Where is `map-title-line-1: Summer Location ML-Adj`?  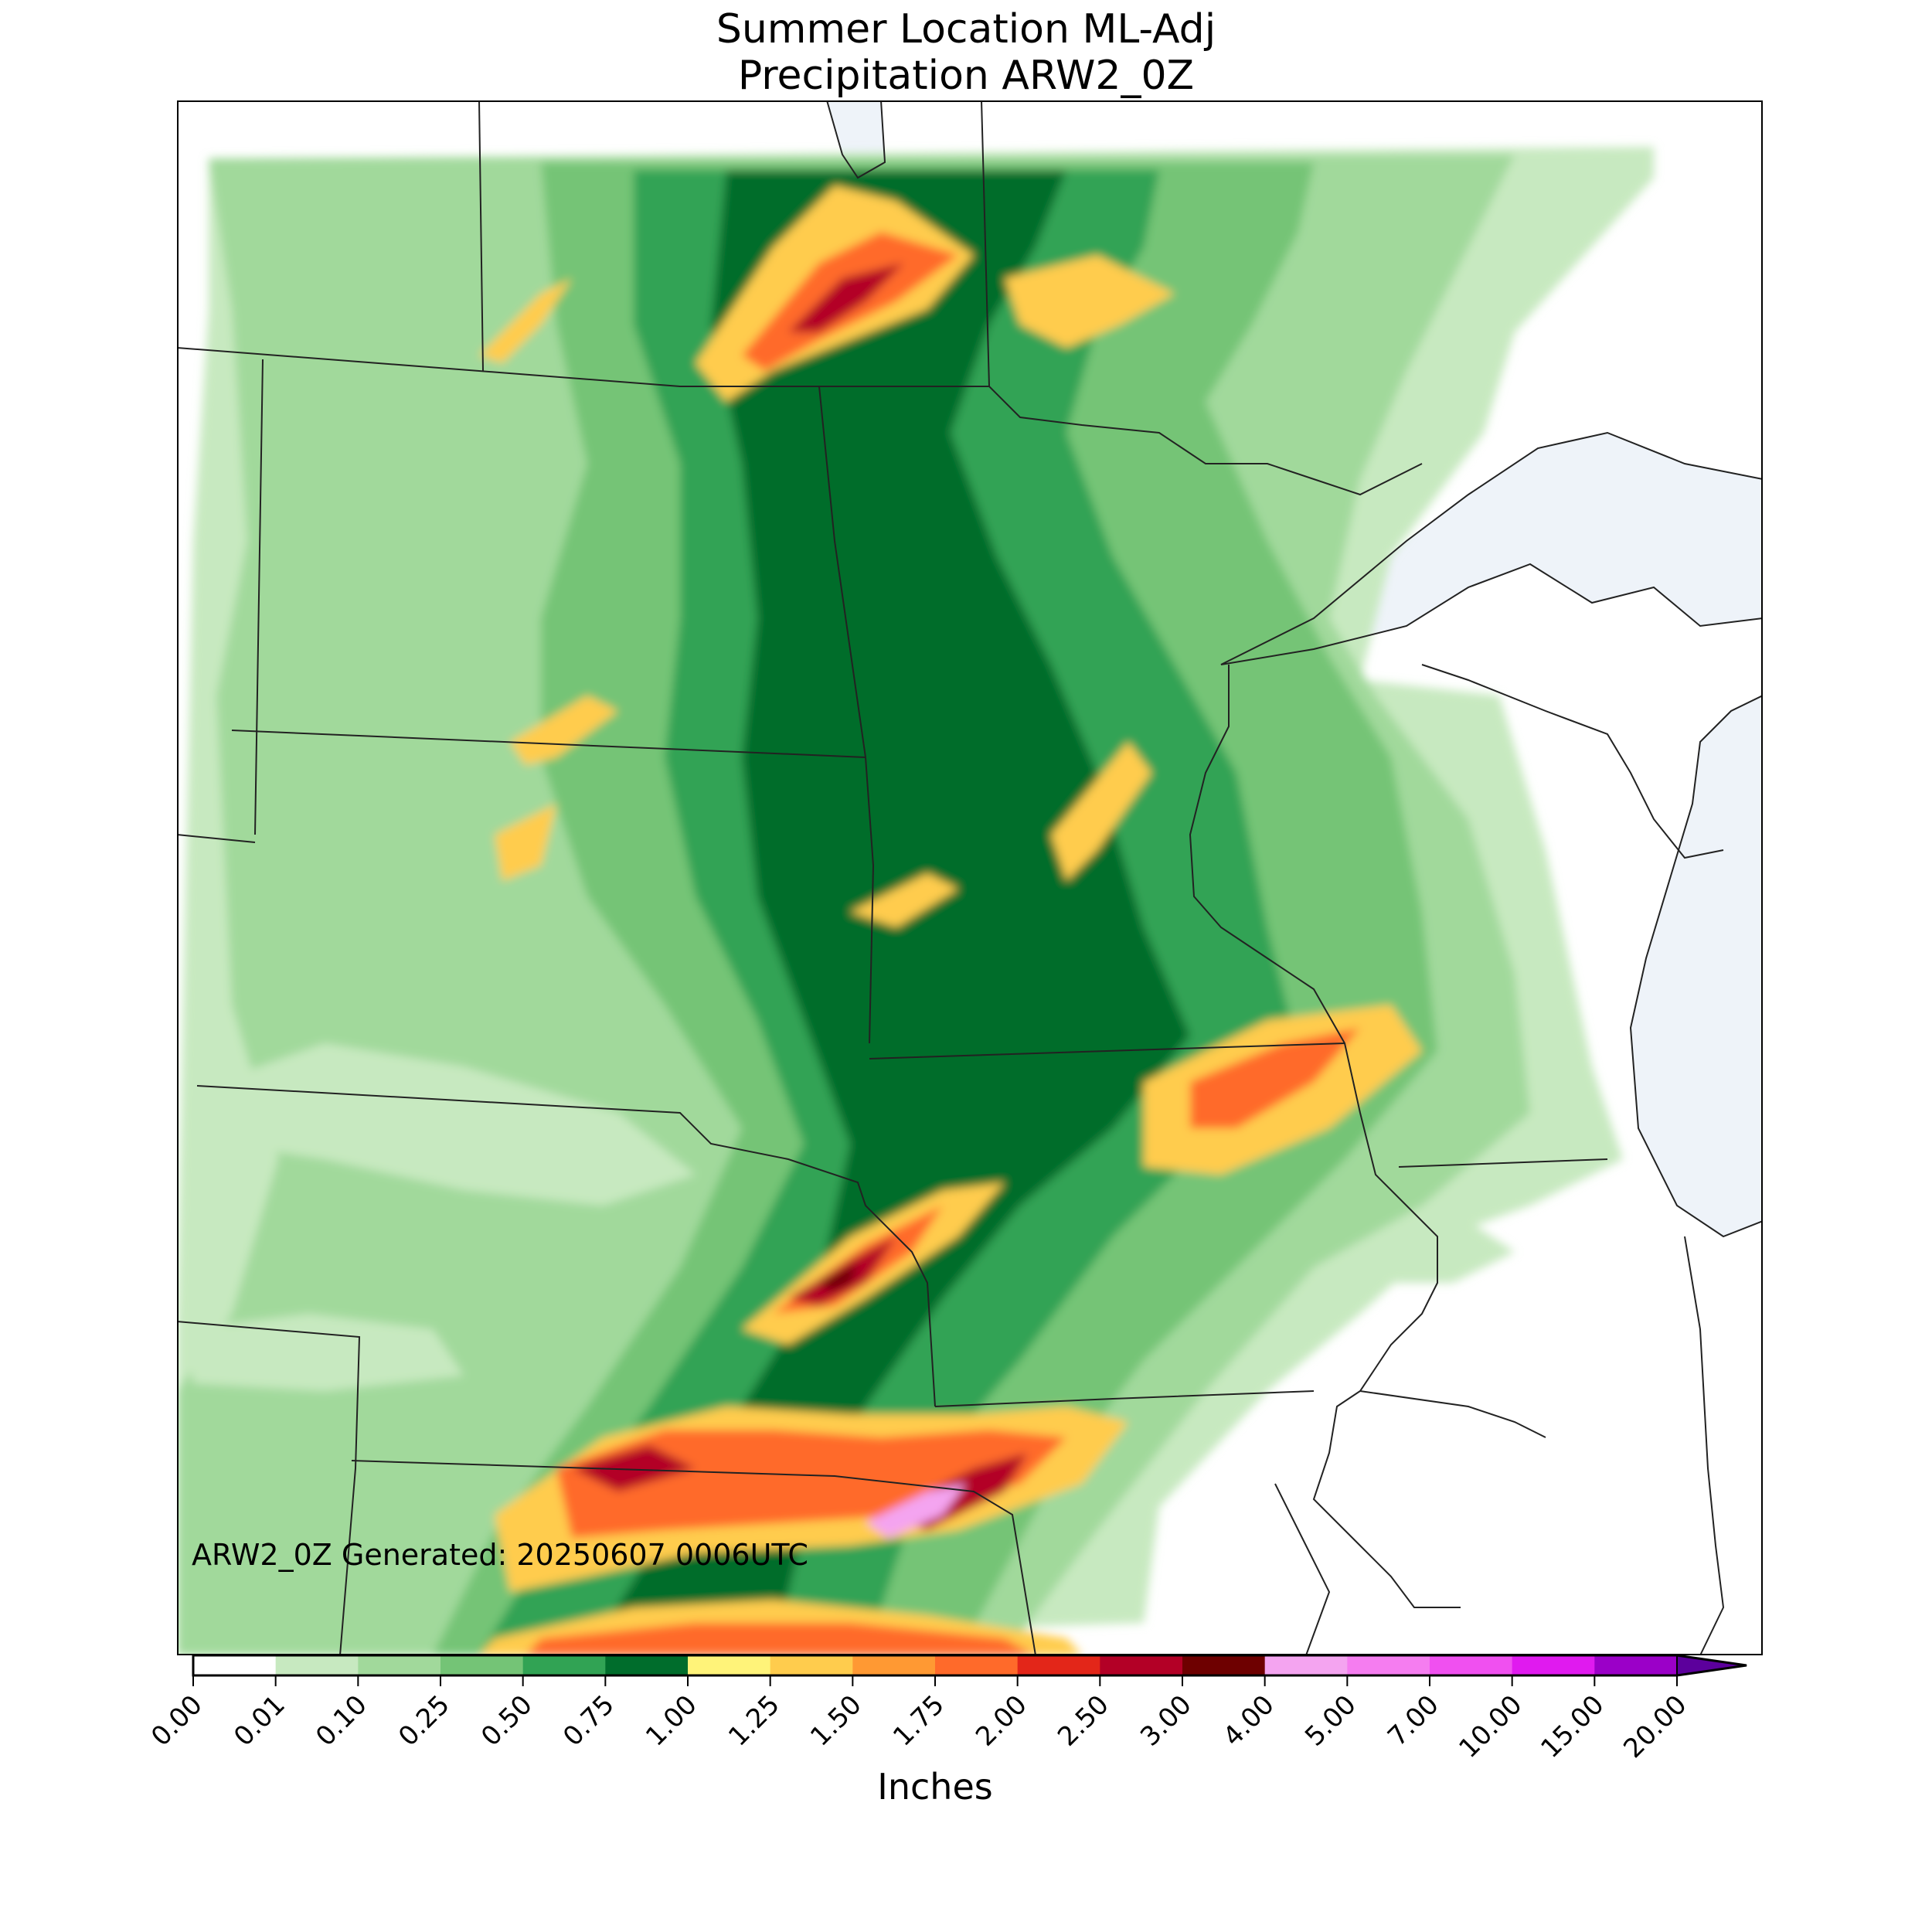
map-title-line-1: Summer Location ML-Adj is located at coordinates (966, 29).